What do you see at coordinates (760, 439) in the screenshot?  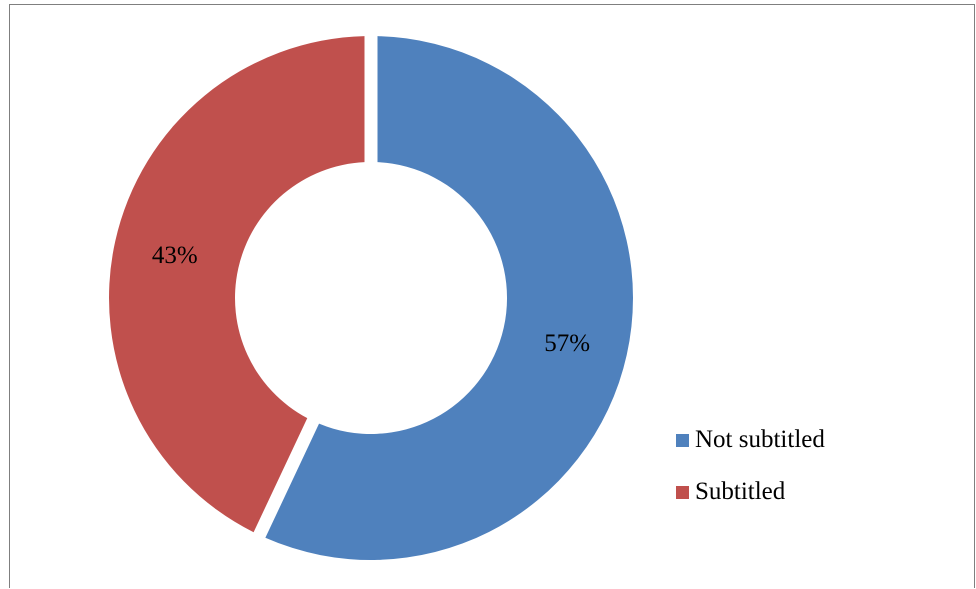 I see `legend-label-not-subtitled: Not subtitled` at bounding box center [760, 439].